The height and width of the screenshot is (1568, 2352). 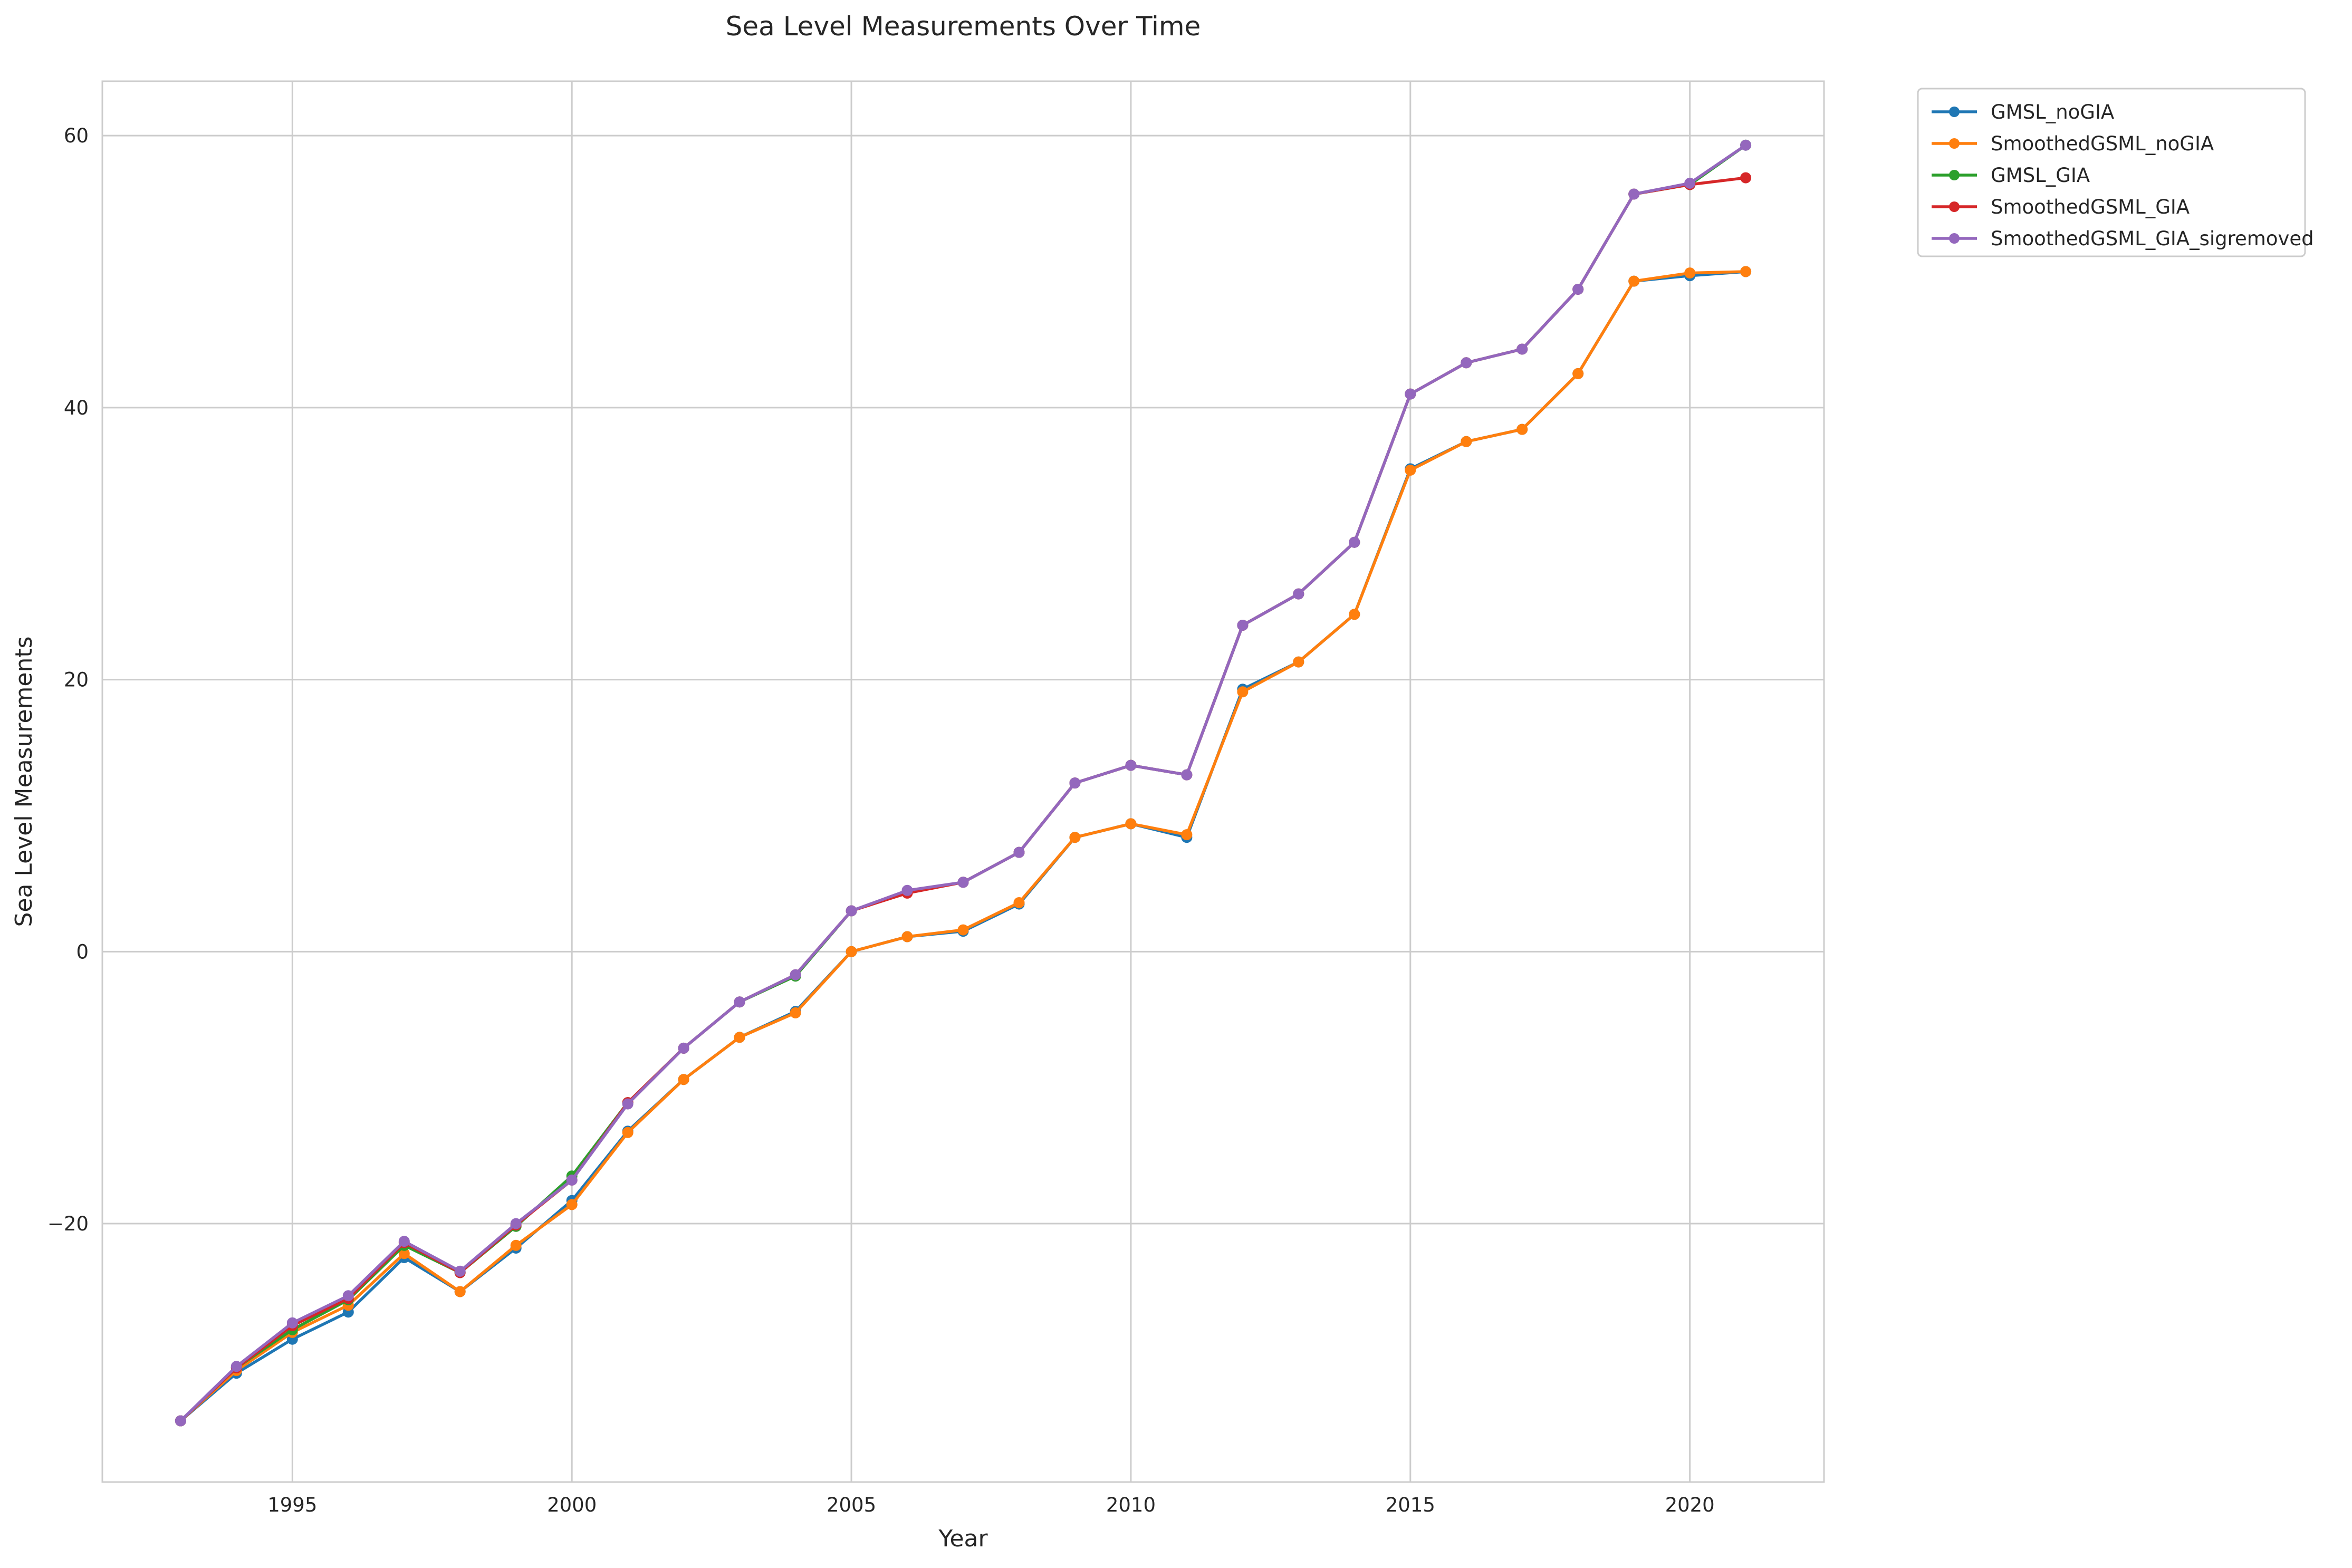 What do you see at coordinates (1131, 1505) in the screenshot?
I see `x-tick-label: 2010` at bounding box center [1131, 1505].